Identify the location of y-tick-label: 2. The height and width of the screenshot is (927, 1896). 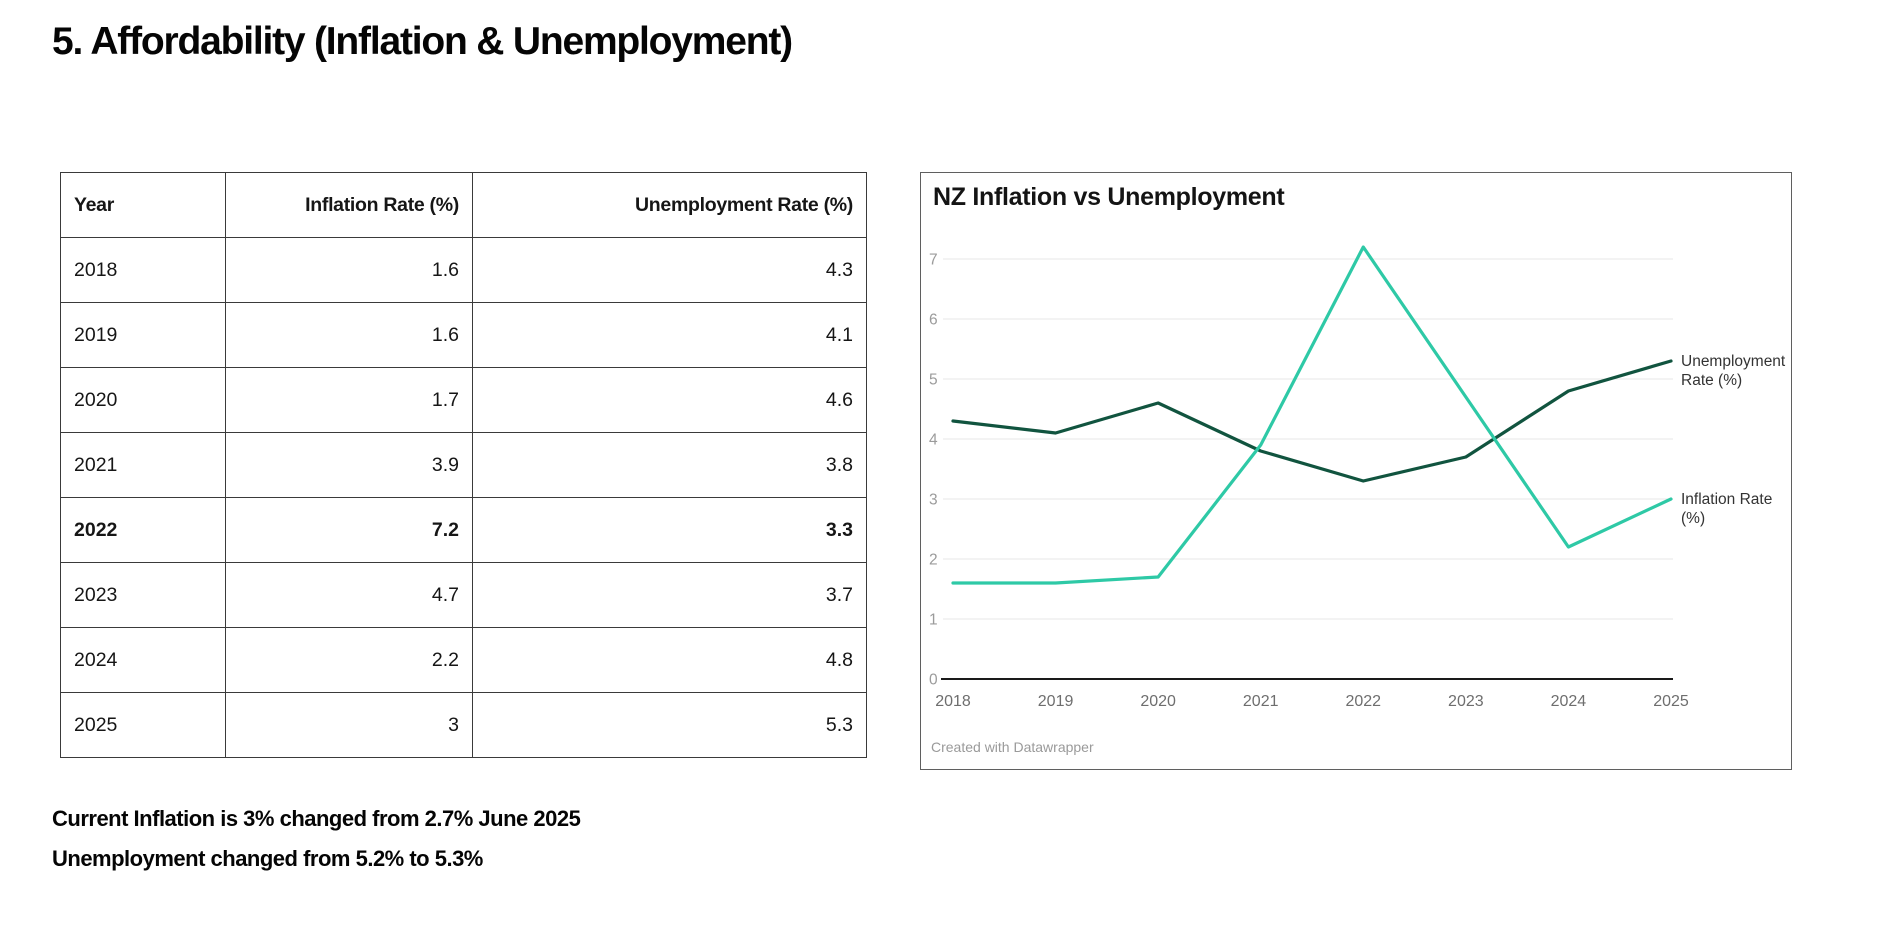
(933, 560).